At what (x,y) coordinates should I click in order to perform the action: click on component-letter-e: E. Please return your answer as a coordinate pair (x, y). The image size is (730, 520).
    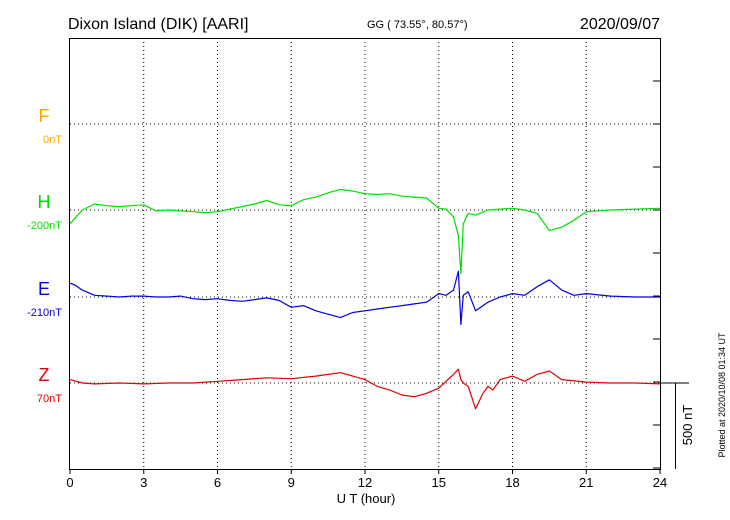
    Looking at the image, I should click on (44, 289).